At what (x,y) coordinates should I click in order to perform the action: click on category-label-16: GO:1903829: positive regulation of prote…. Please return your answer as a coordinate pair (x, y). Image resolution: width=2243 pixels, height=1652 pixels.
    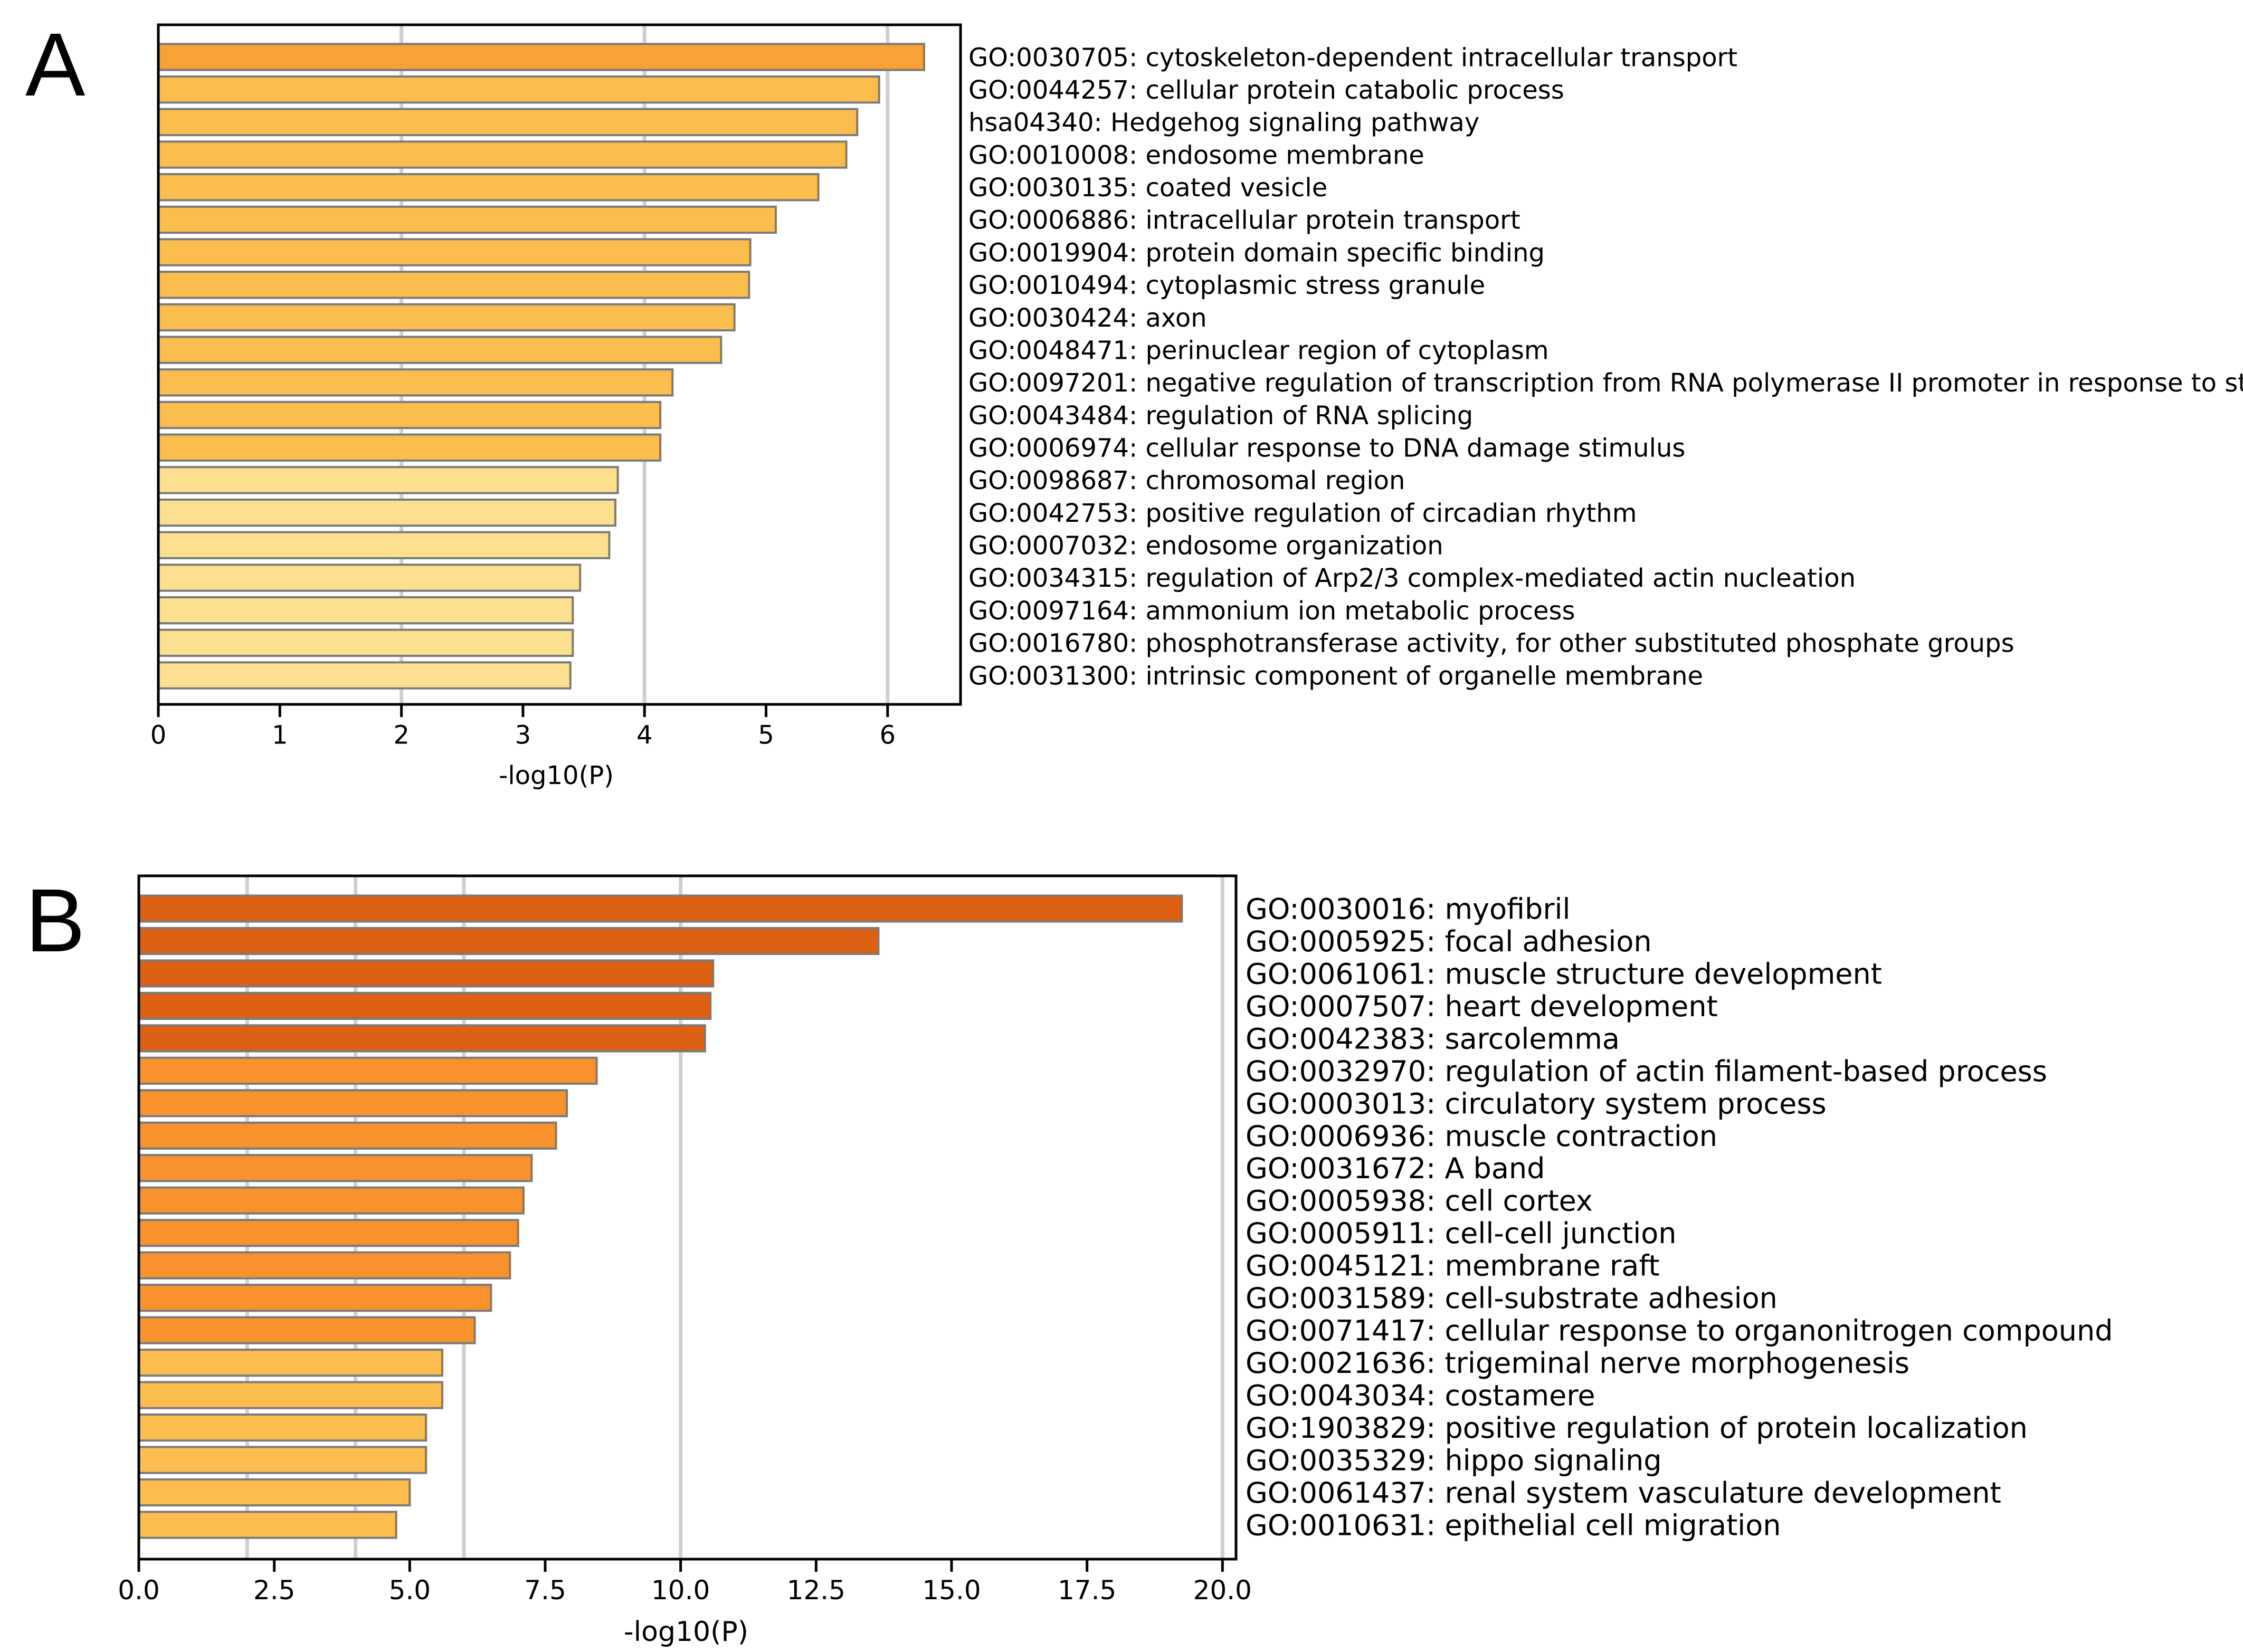
    Looking at the image, I should click on (1637, 1428).